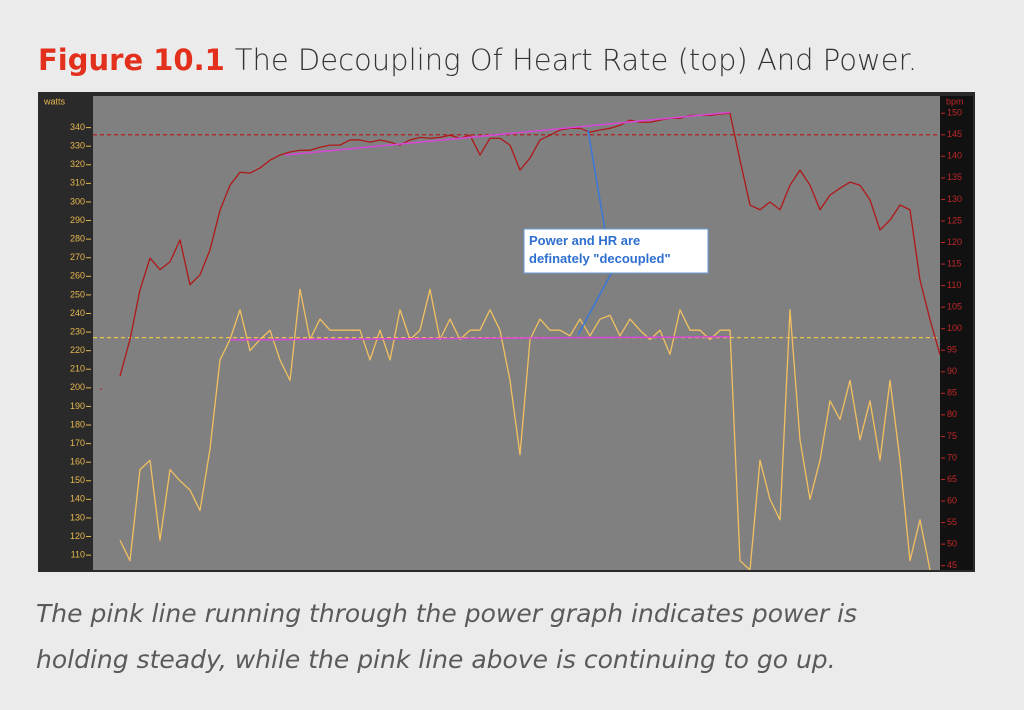  Describe the element at coordinates (77, 350) in the screenshot. I see `y-tick-label: 220` at that location.